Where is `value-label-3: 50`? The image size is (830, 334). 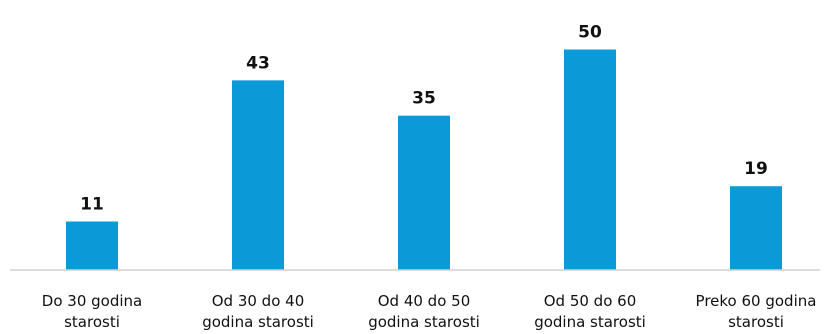 value-label-3: 50 is located at coordinates (590, 33).